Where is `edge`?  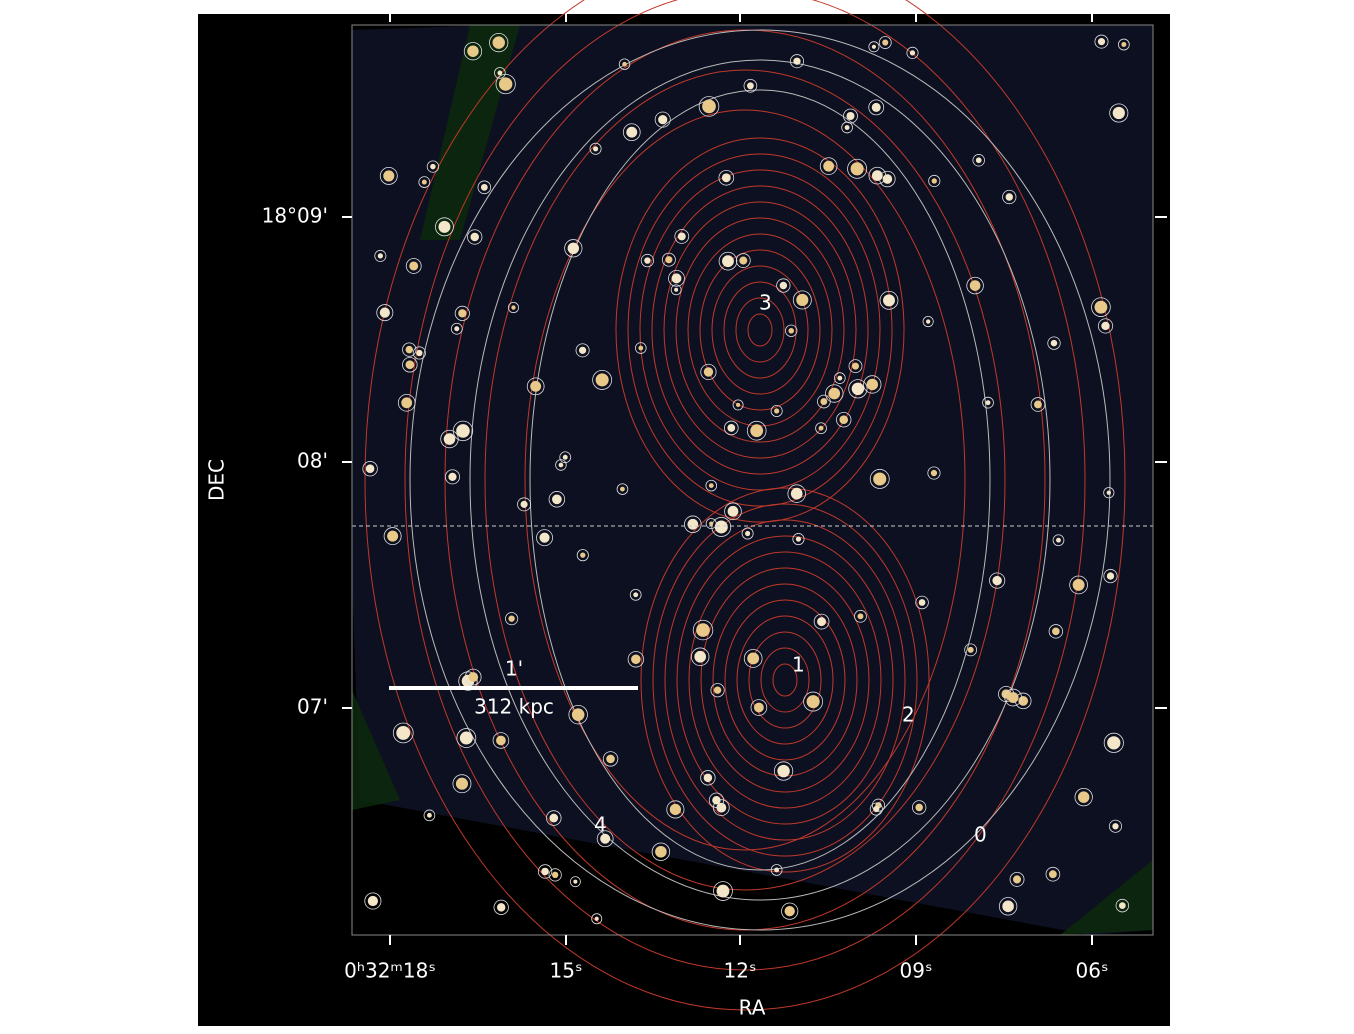 edge is located at coordinates (470, 132).